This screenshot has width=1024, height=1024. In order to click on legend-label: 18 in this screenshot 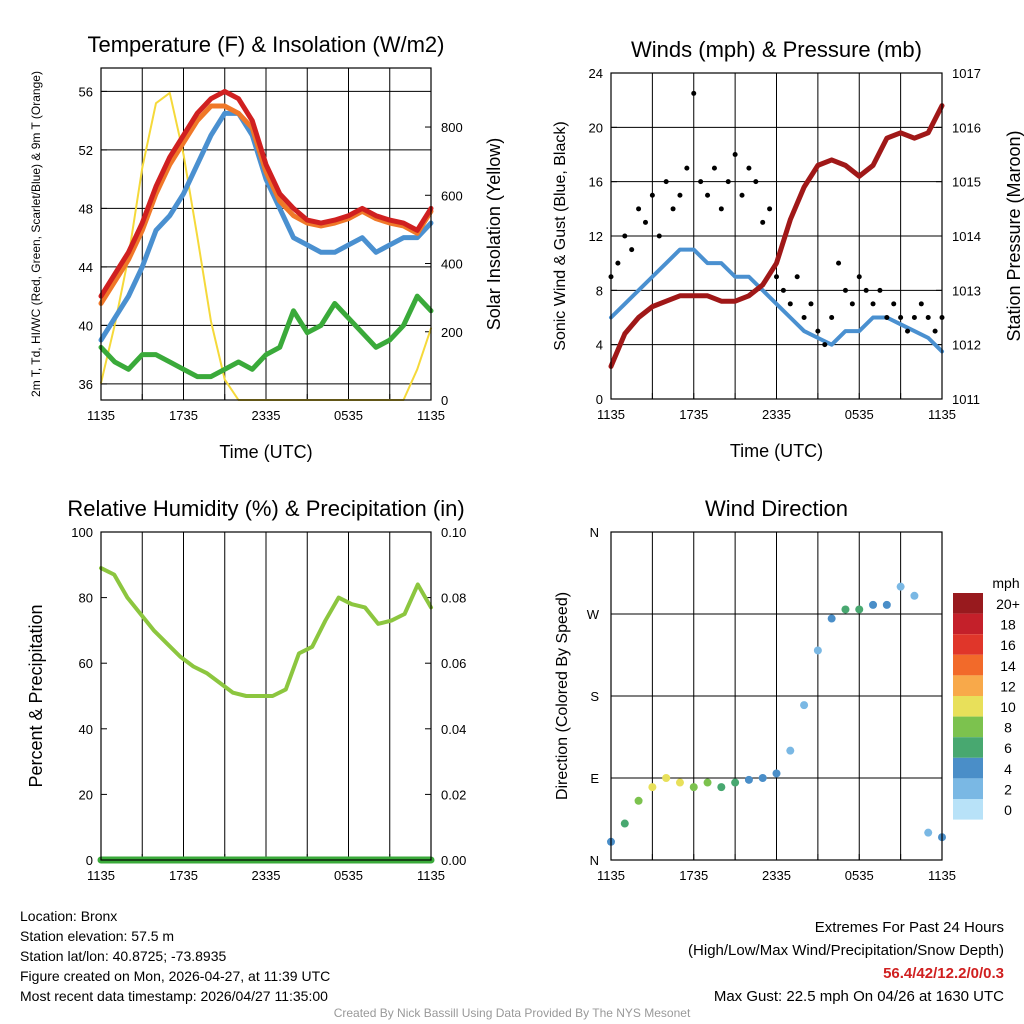, I will do `click(1008, 625)`.